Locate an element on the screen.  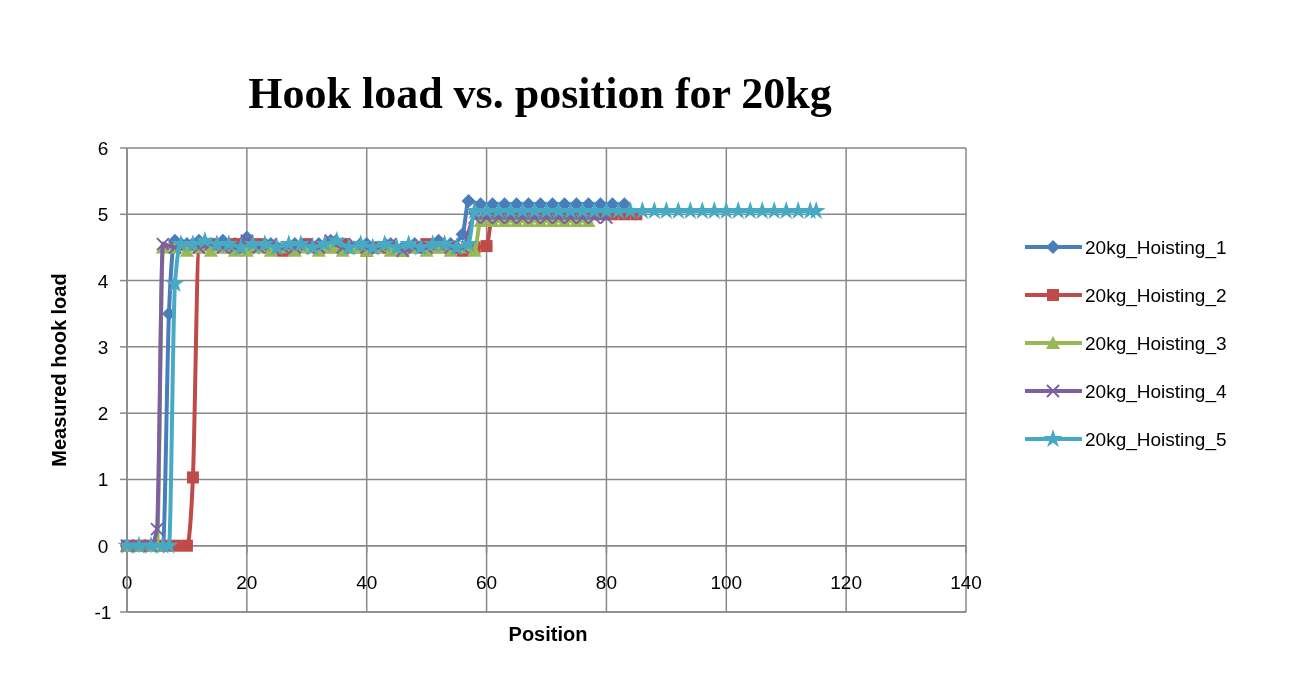
legend-label: 20kg_Hoisting_4 is located at coordinates (1156, 392).